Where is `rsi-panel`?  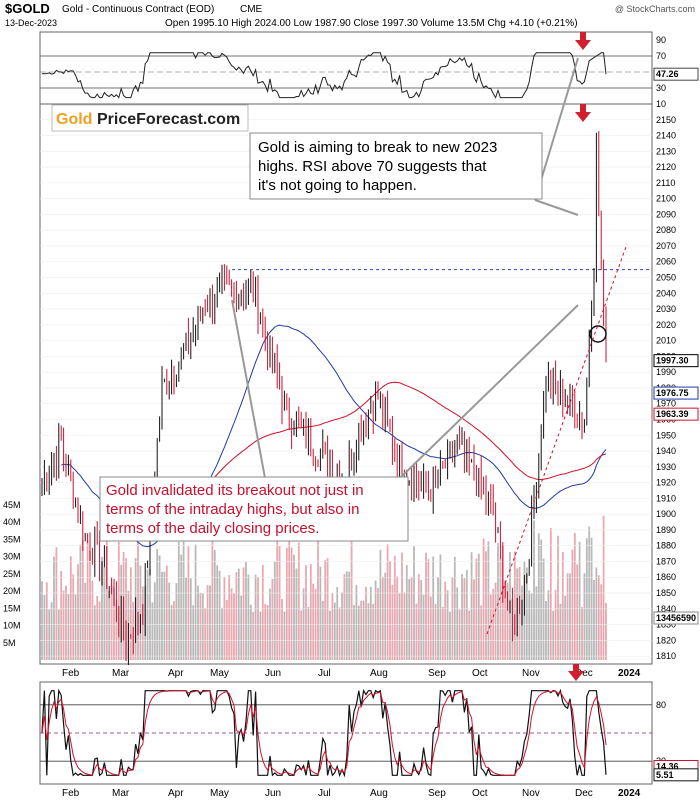
rsi-panel is located at coordinates (346, 68).